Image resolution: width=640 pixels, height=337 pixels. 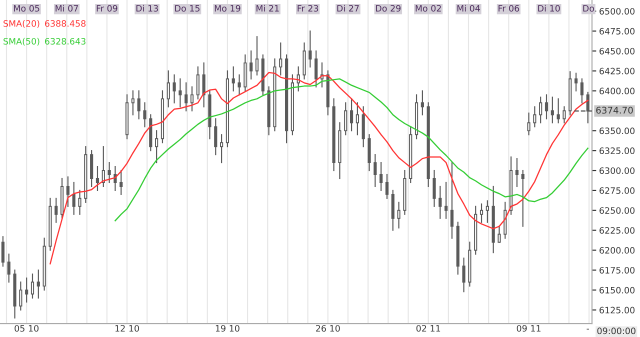 What do you see at coordinates (588, 8) in the screenshot?
I see `annotation: Do` at bounding box center [588, 8].